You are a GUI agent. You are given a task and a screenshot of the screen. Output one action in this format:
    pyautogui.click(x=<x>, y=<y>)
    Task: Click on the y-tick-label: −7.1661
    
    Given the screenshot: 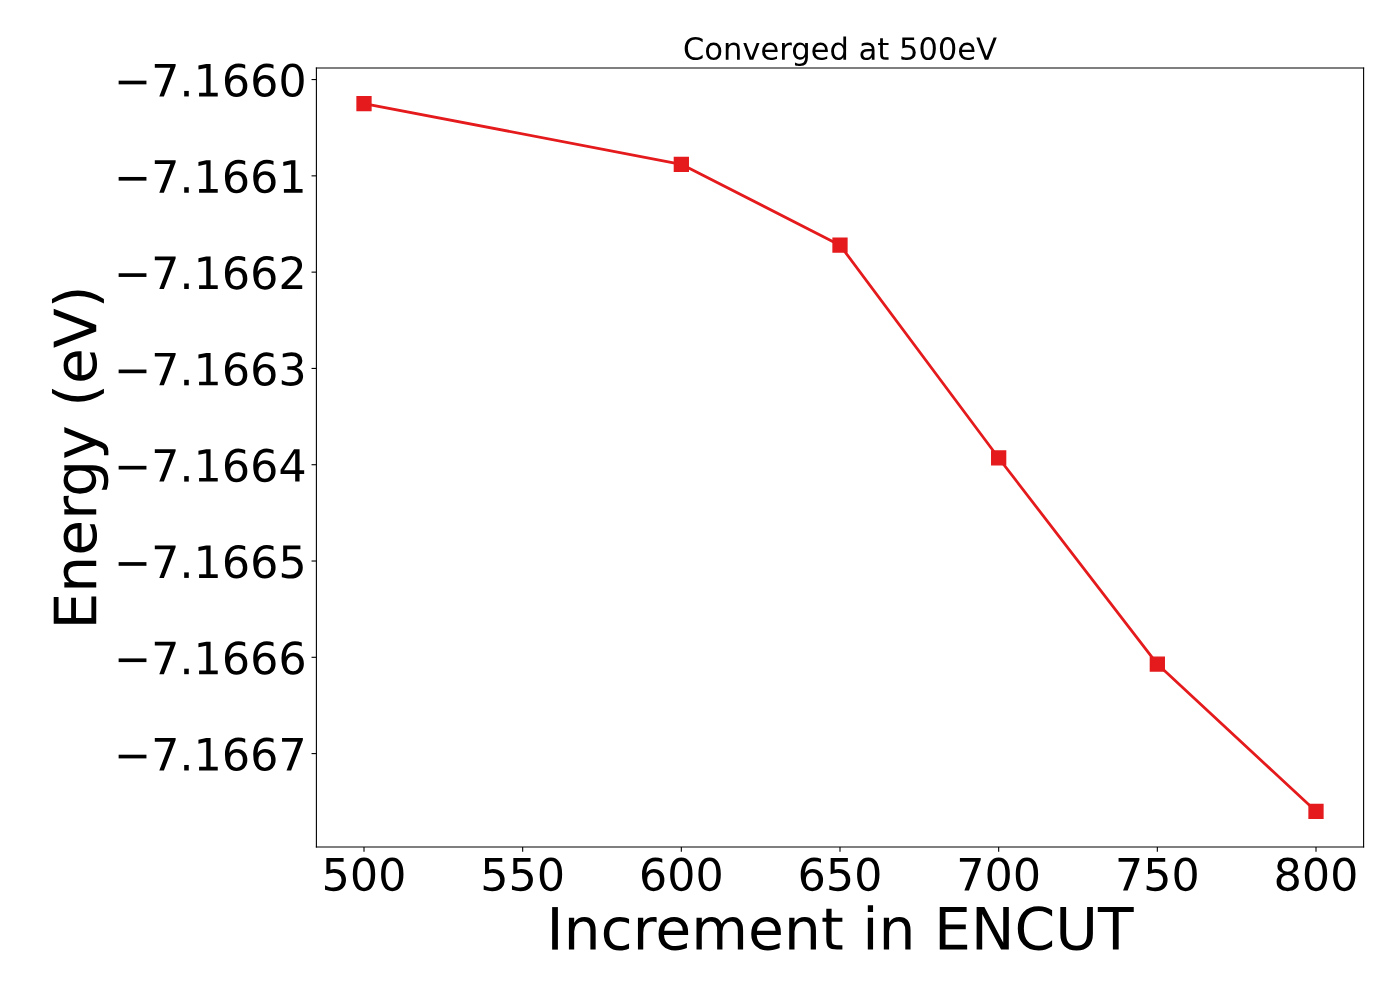 What is the action you would take?
    pyautogui.click(x=210, y=176)
    